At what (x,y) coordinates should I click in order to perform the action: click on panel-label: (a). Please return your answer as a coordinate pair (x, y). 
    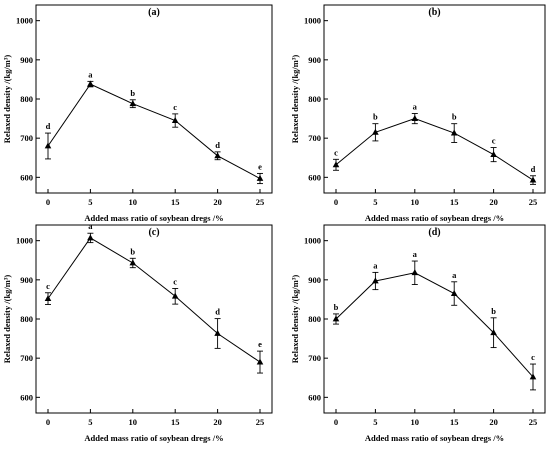
    Looking at the image, I should click on (154, 12).